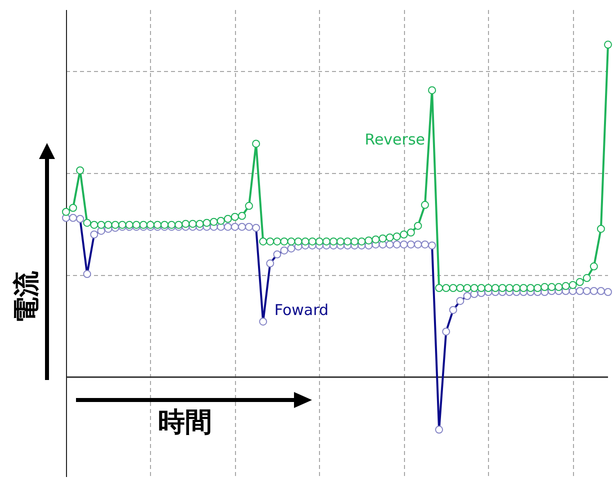 The image size is (613, 482). What do you see at coordinates (27, 297) in the screenshot?
I see `y-axis-title: 電流` at bounding box center [27, 297].